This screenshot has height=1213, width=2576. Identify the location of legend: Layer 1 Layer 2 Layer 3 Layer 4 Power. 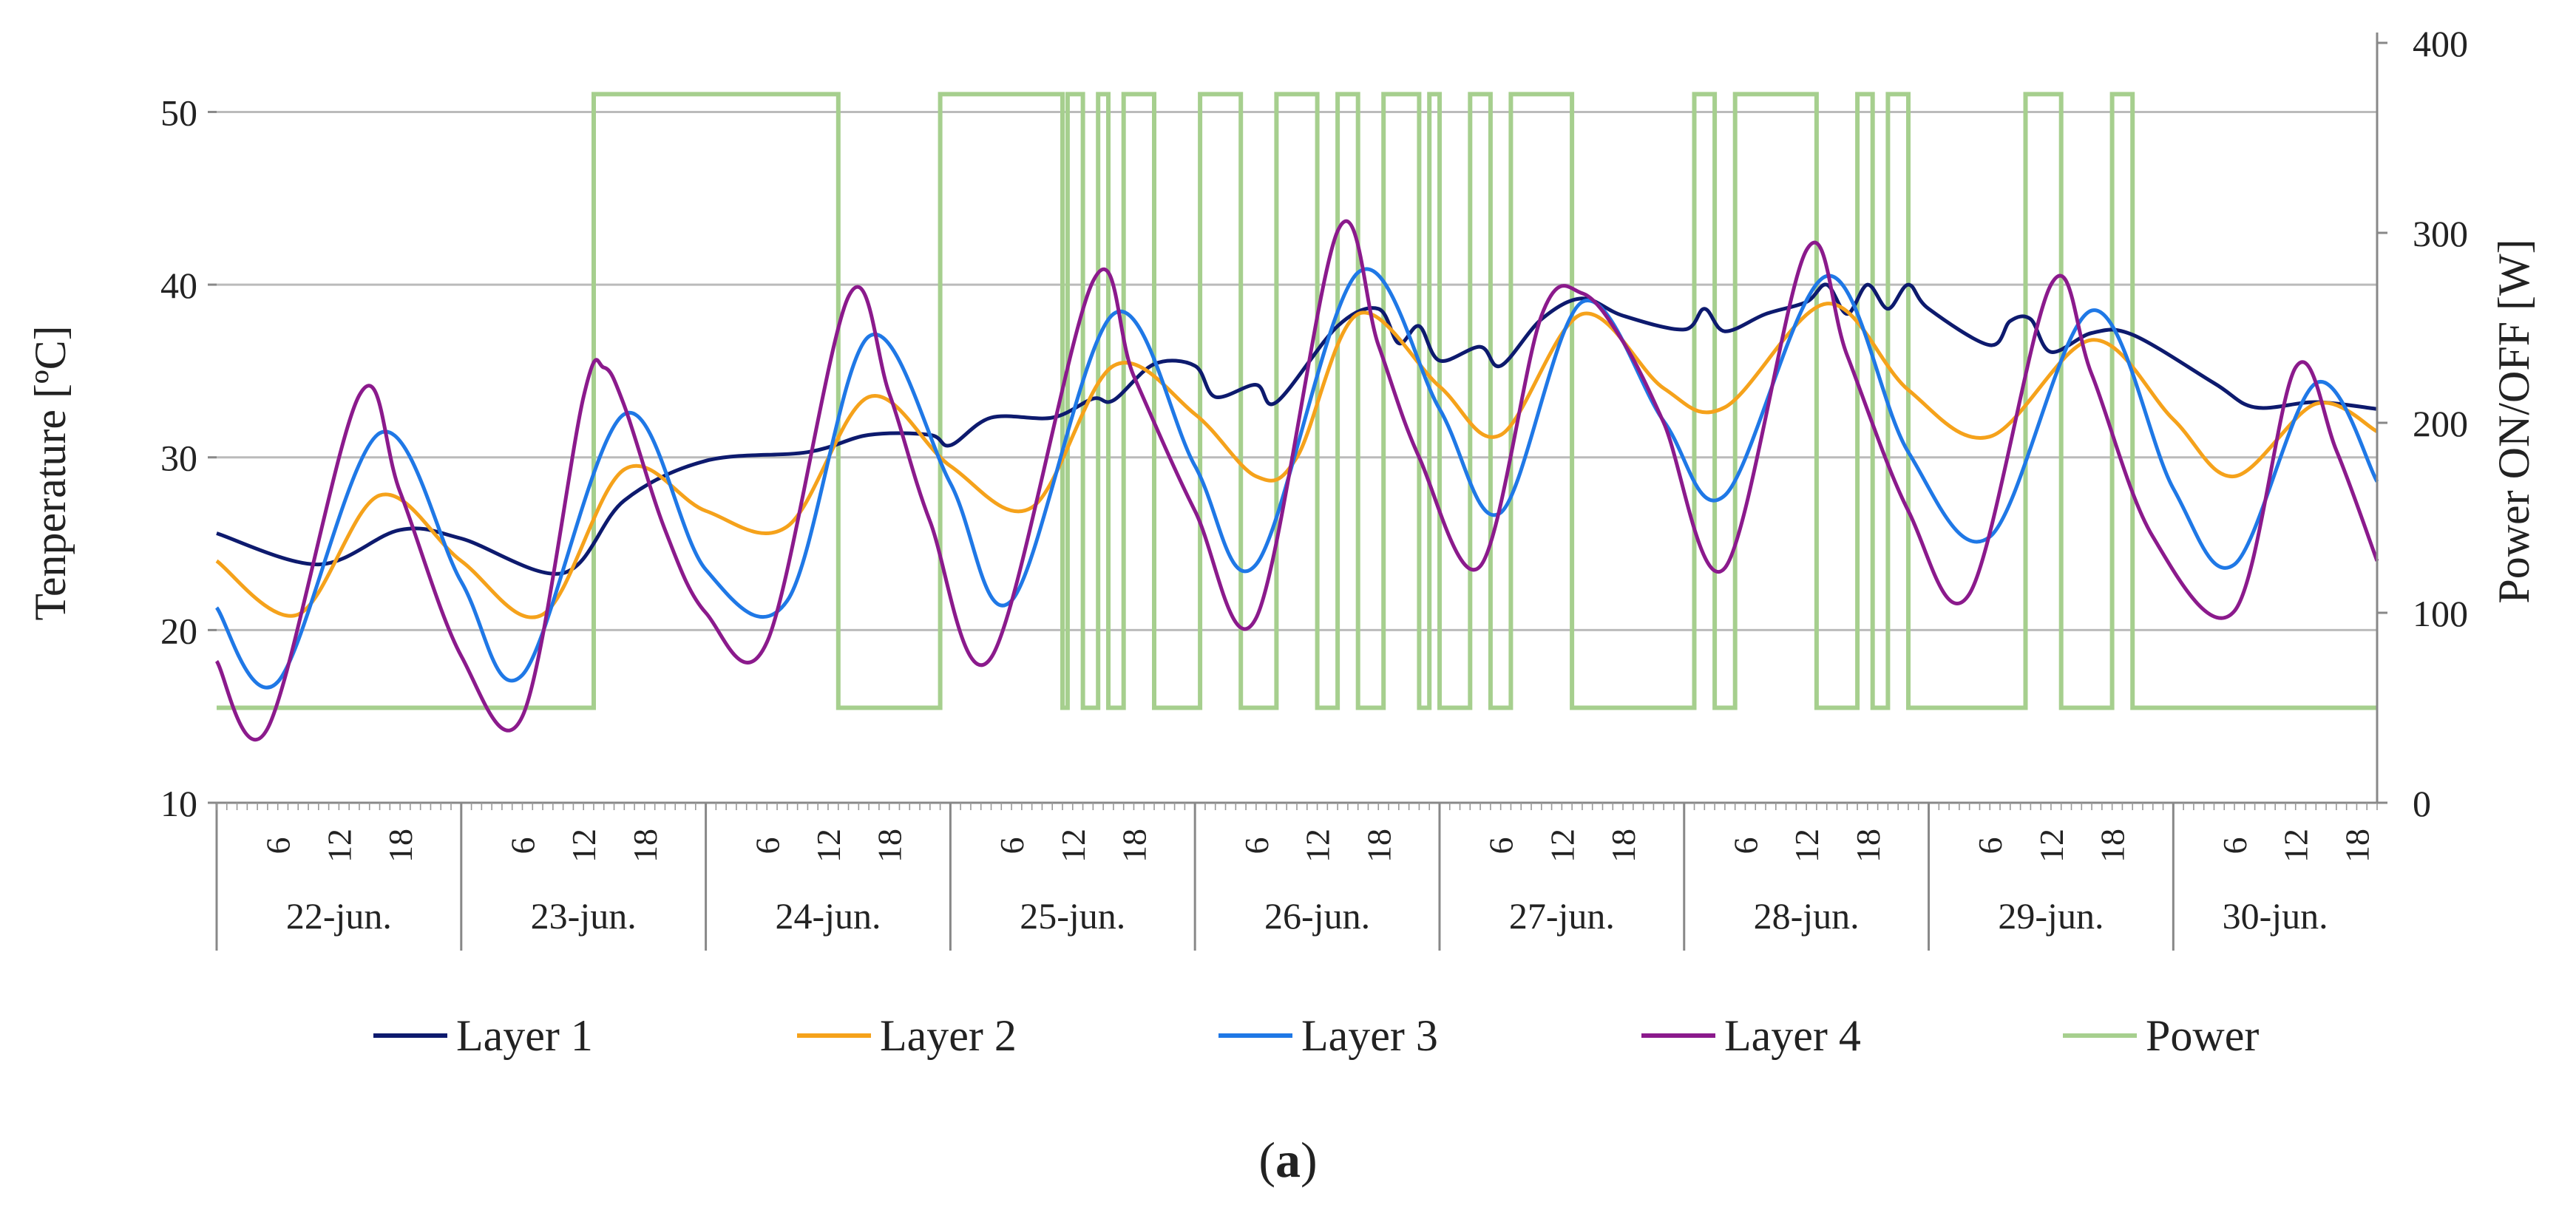
(1316, 1035).